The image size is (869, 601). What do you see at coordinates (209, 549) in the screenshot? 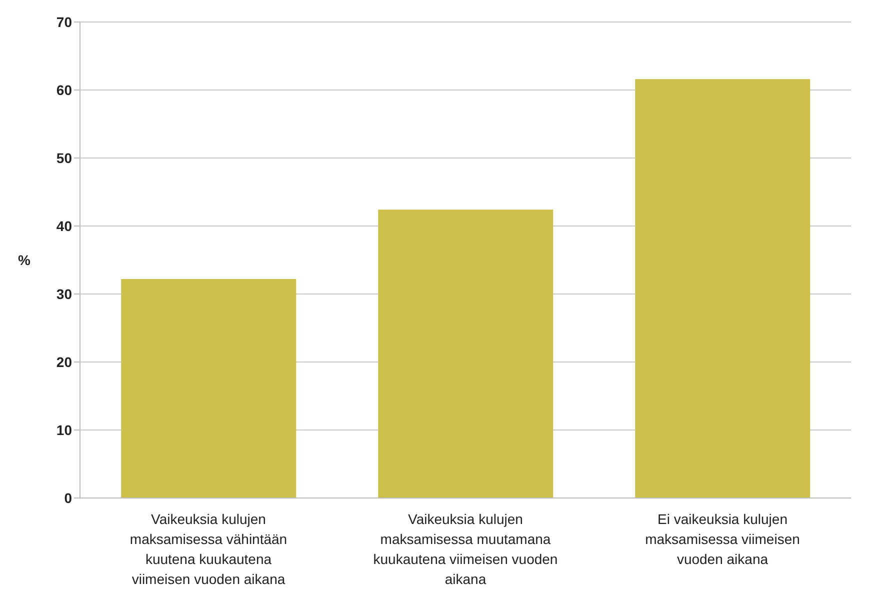
I see `x-tick-label: Vaikeuksia kulujen maksamisessa vähintään kuutena kuukautena viimeisen vuoden aikana` at bounding box center [209, 549].